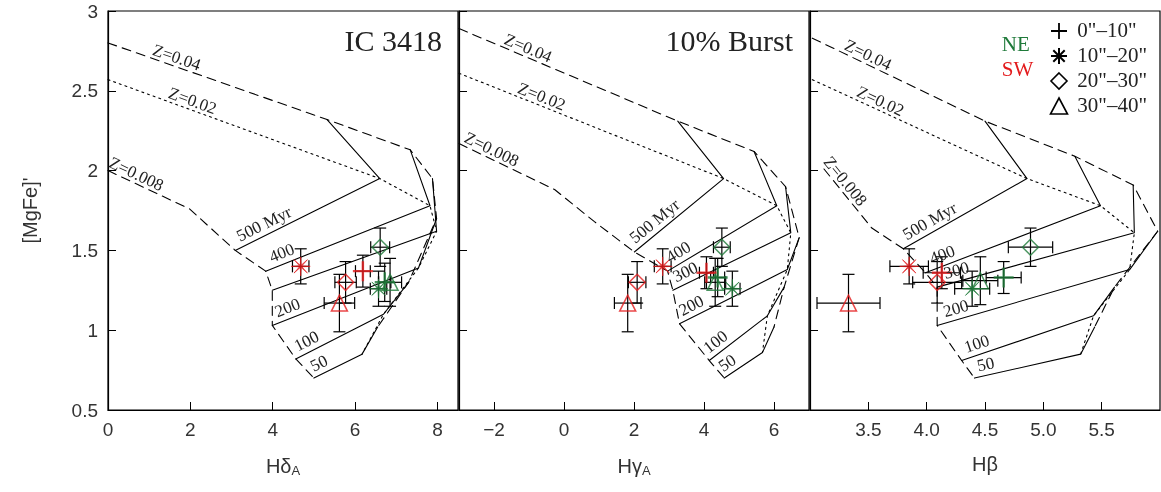  What do you see at coordinates (437, 429) in the screenshot?
I see `x-tick-label: 8` at bounding box center [437, 429].